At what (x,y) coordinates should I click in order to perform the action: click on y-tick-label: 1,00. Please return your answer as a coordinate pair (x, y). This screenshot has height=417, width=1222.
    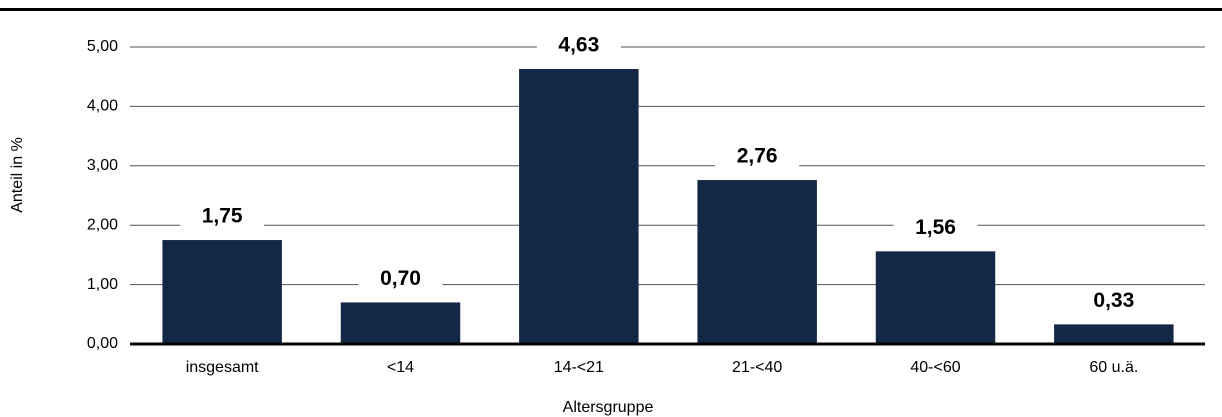
    Looking at the image, I should click on (102, 284).